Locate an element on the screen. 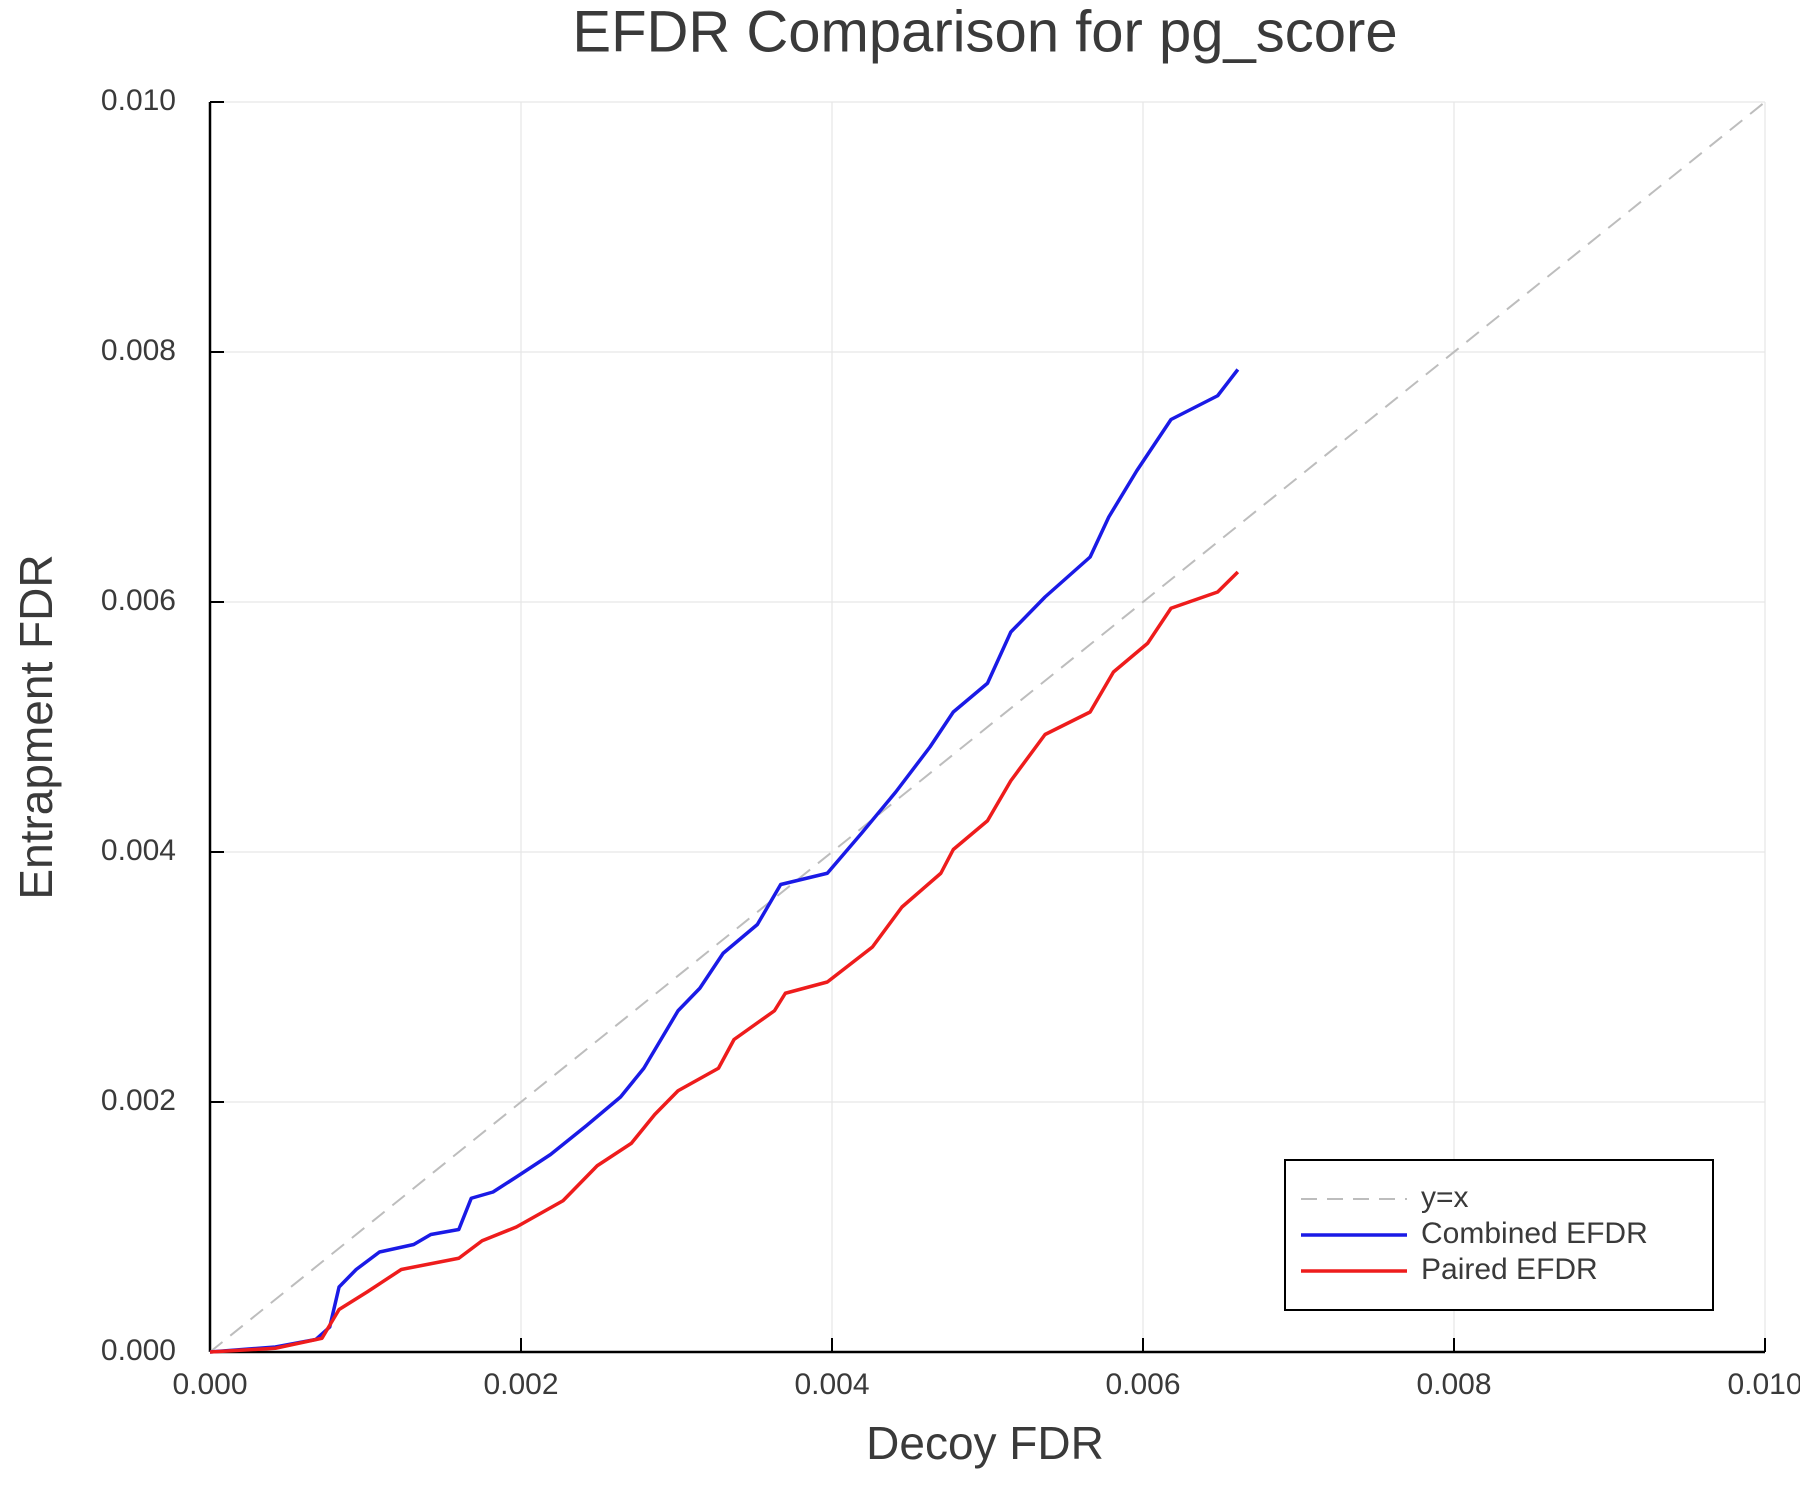 The image size is (1800, 1500). x-tick-label: 0.010 is located at coordinates (1763, 1384).